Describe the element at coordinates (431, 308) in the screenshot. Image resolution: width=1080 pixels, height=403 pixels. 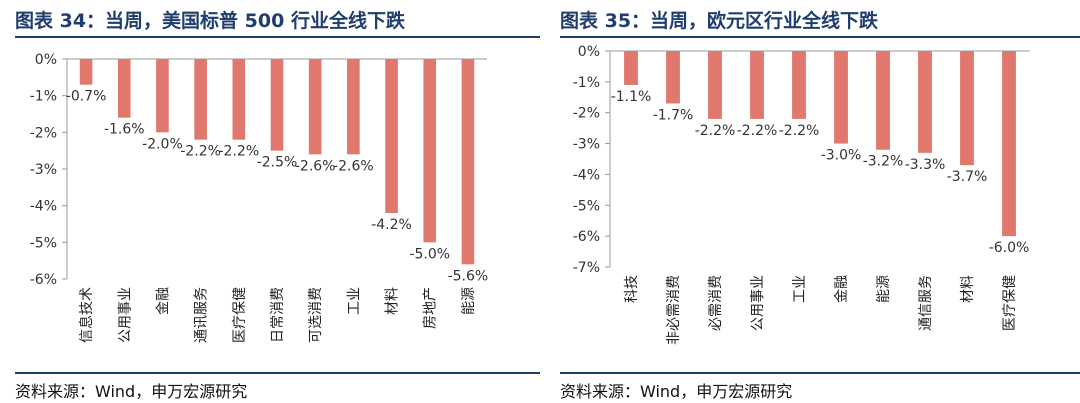
I see `category-label: 房地产` at that location.